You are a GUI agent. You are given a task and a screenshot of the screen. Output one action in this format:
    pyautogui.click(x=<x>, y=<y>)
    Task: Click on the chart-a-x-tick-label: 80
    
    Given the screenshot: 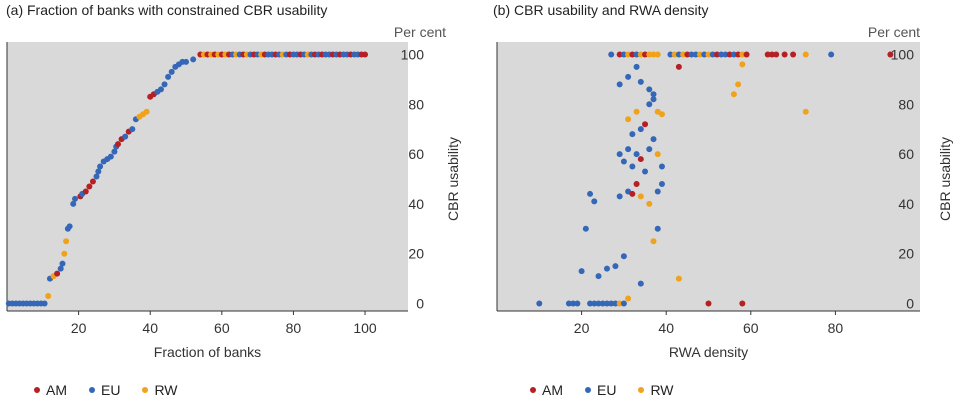 What is the action you would take?
    pyautogui.click(x=294, y=328)
    